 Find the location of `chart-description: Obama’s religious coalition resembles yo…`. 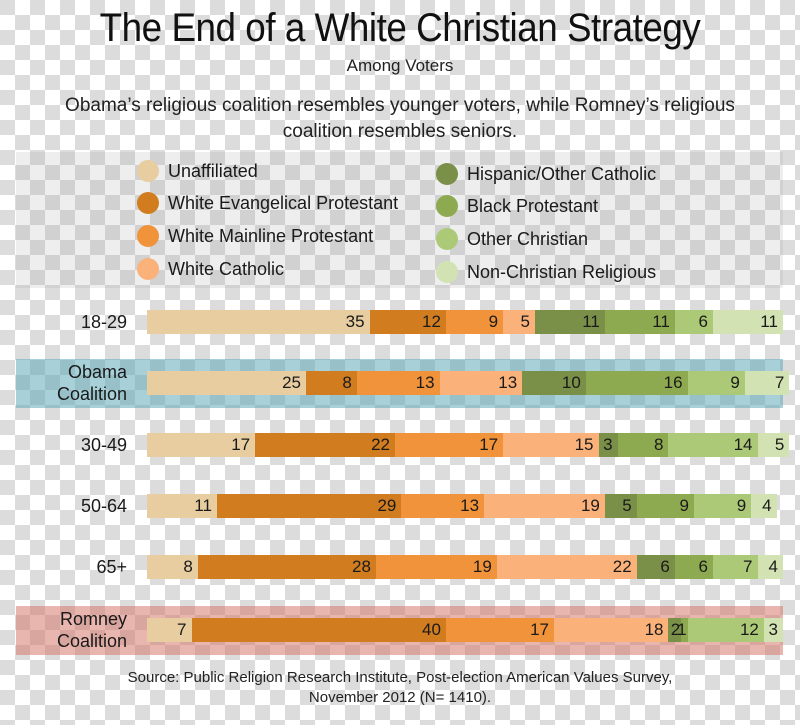

chart-description: Obama’s religious coalition resembles yo… is located at coordinates (400, 118).